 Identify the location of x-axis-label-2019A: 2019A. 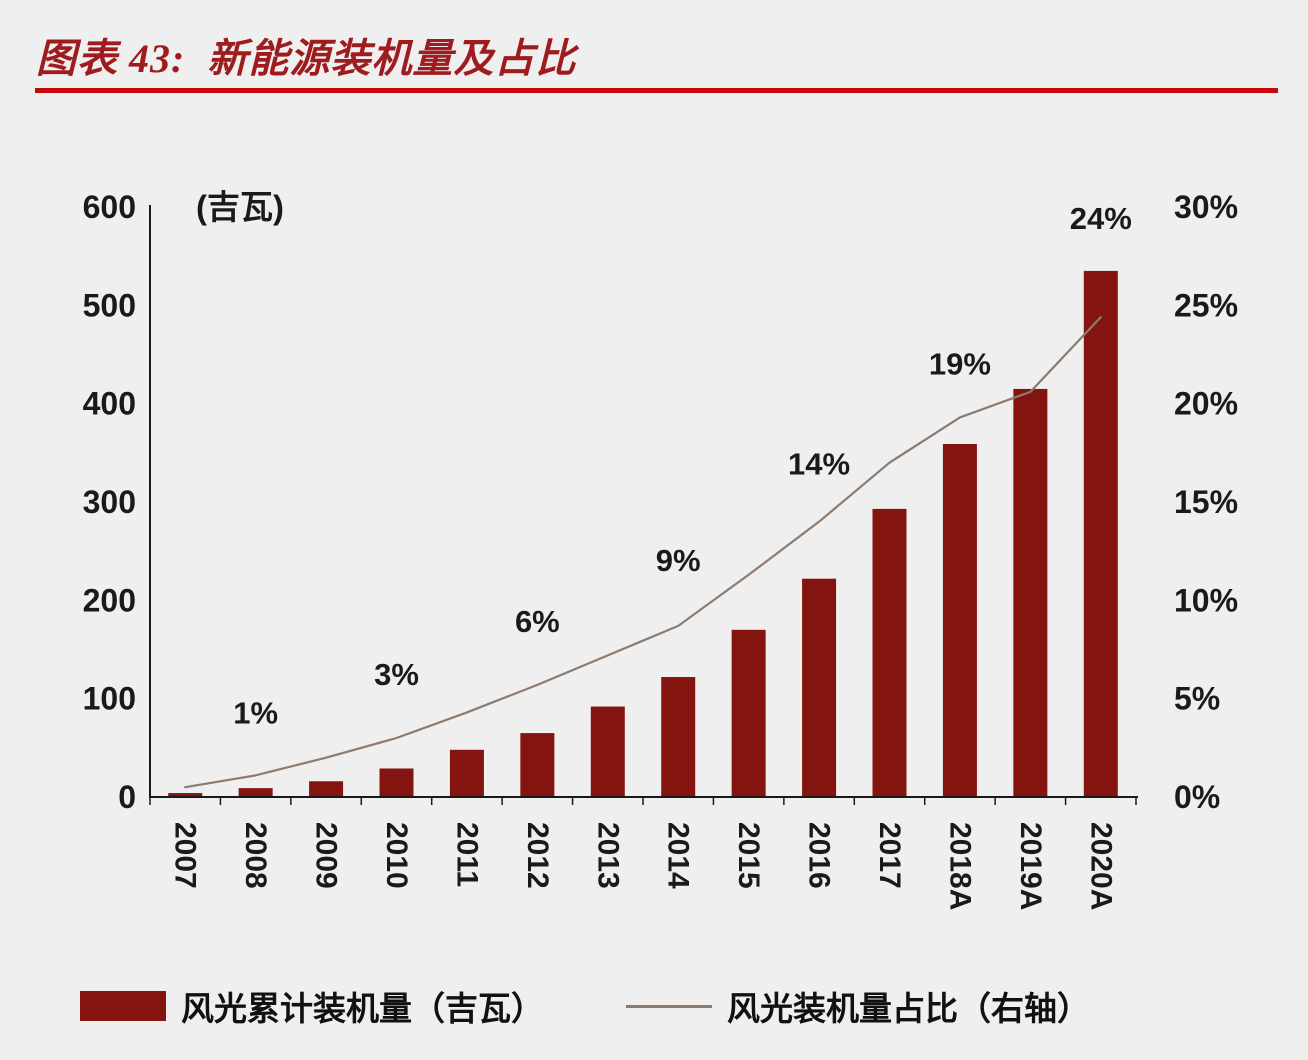
(1030, 866).